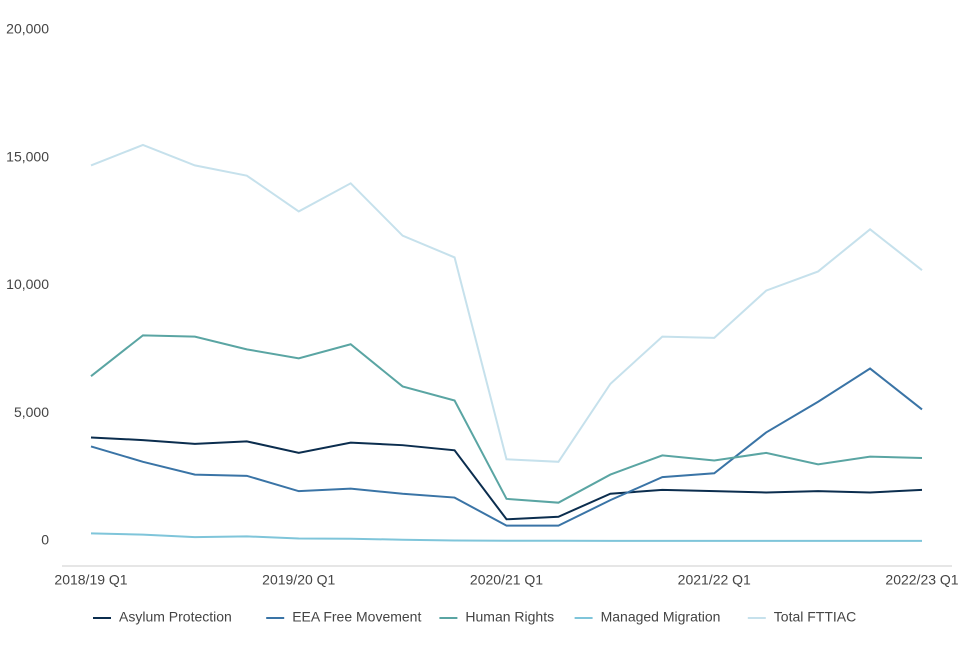 This screenshot has width=960, height=645. Describe the element at coordinates (31, 412) in the screenshot. I see `y-tick-label: 5,000` at that location.